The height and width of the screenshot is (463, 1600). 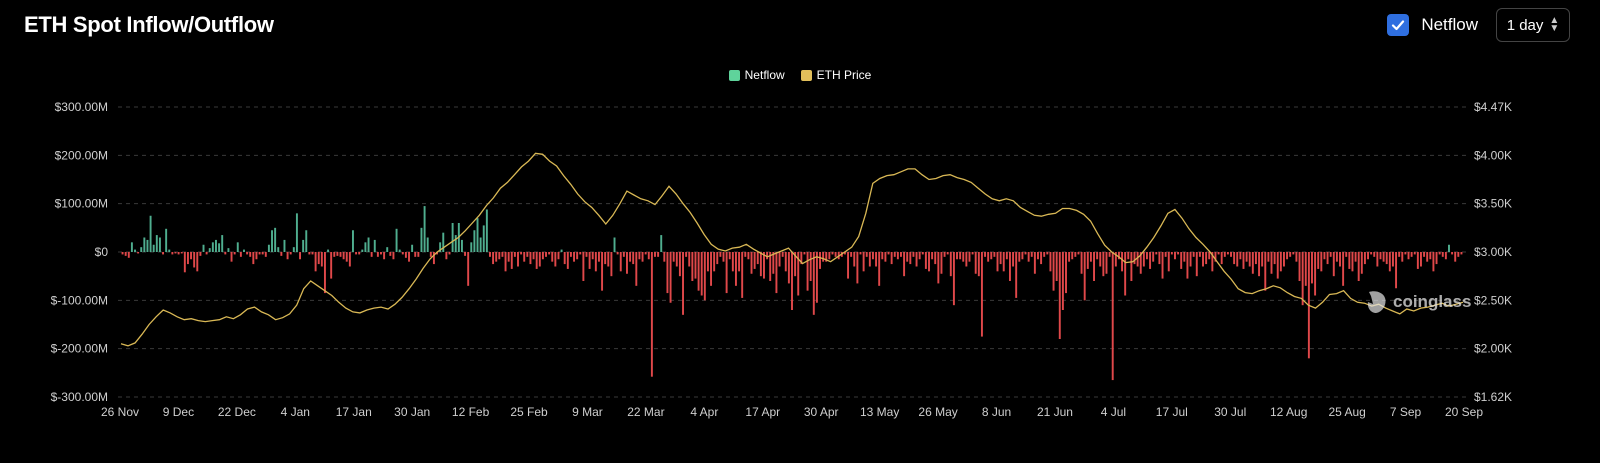 I want to click on netflow-checkbox, so click(x=1398, y=25).